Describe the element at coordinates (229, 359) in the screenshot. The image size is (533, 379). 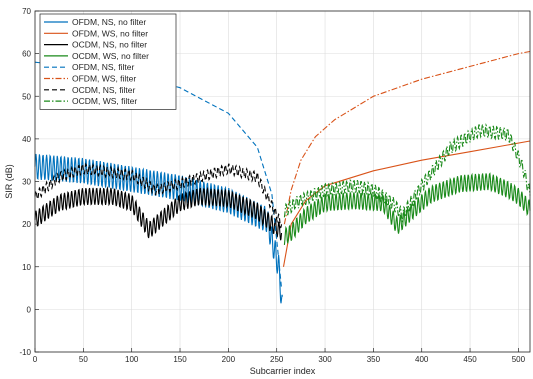
I see `x-tick-label: 200` at that location.